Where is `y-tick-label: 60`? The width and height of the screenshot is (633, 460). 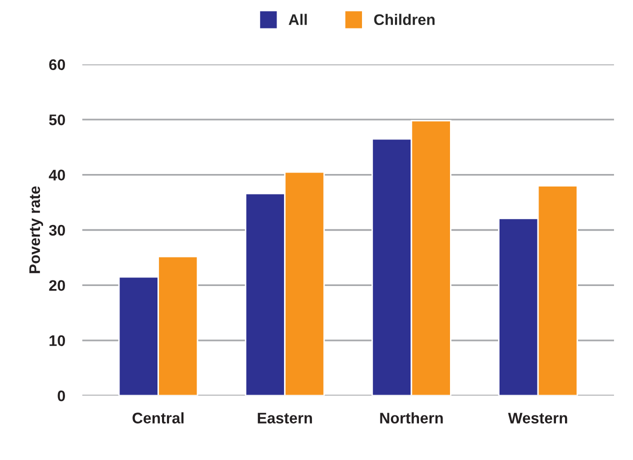 y-tick-label: 60 is located at coordinates (57, 64).